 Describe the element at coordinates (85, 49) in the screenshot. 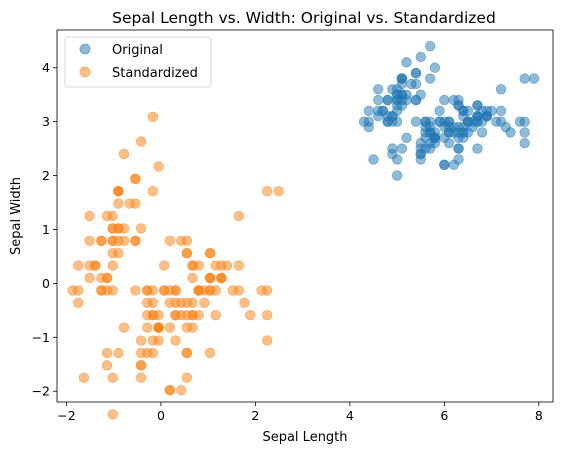

I see `legend-marker-original` at that location.